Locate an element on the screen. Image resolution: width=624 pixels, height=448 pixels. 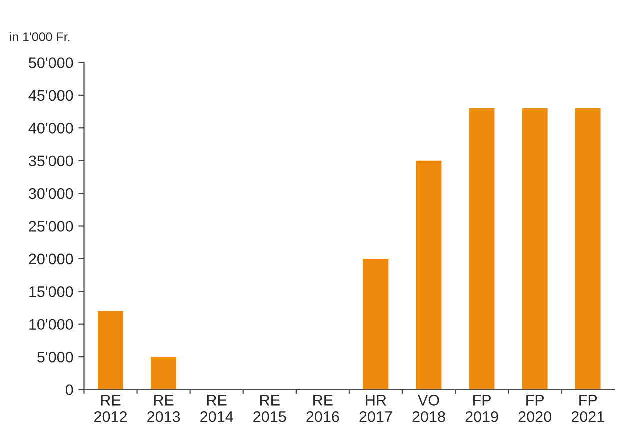
y-tick-label: 10'000 is located at coordinates (52, 324).